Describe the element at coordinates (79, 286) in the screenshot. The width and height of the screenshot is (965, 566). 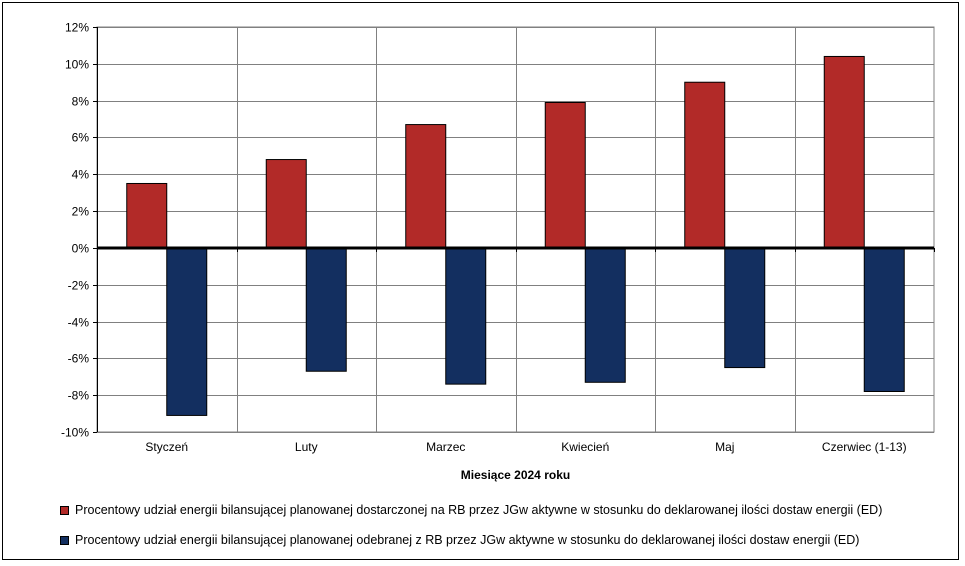
I see `y-tick-label: -2%` at that location.